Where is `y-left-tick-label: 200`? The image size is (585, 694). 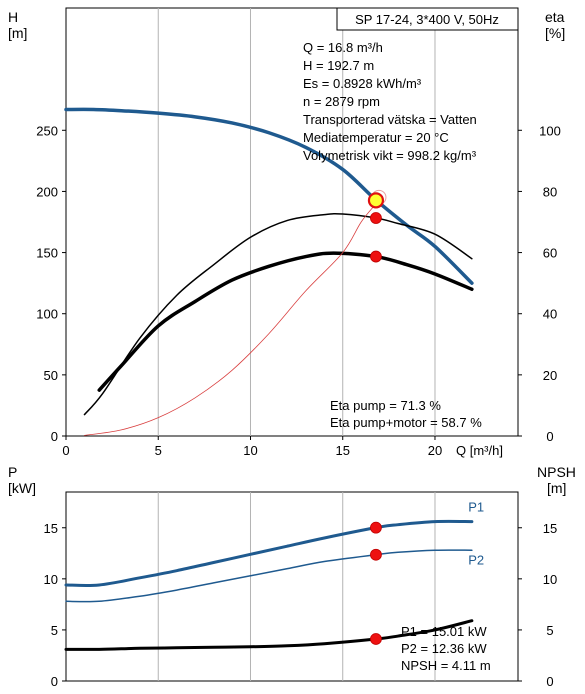 y-left-tick-label: 200 is located at coordinates (47, 191).